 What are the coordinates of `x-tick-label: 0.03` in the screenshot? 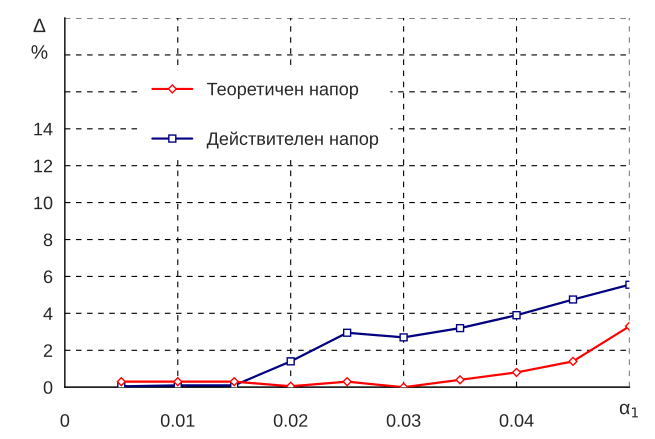 It's located at (403, 420).